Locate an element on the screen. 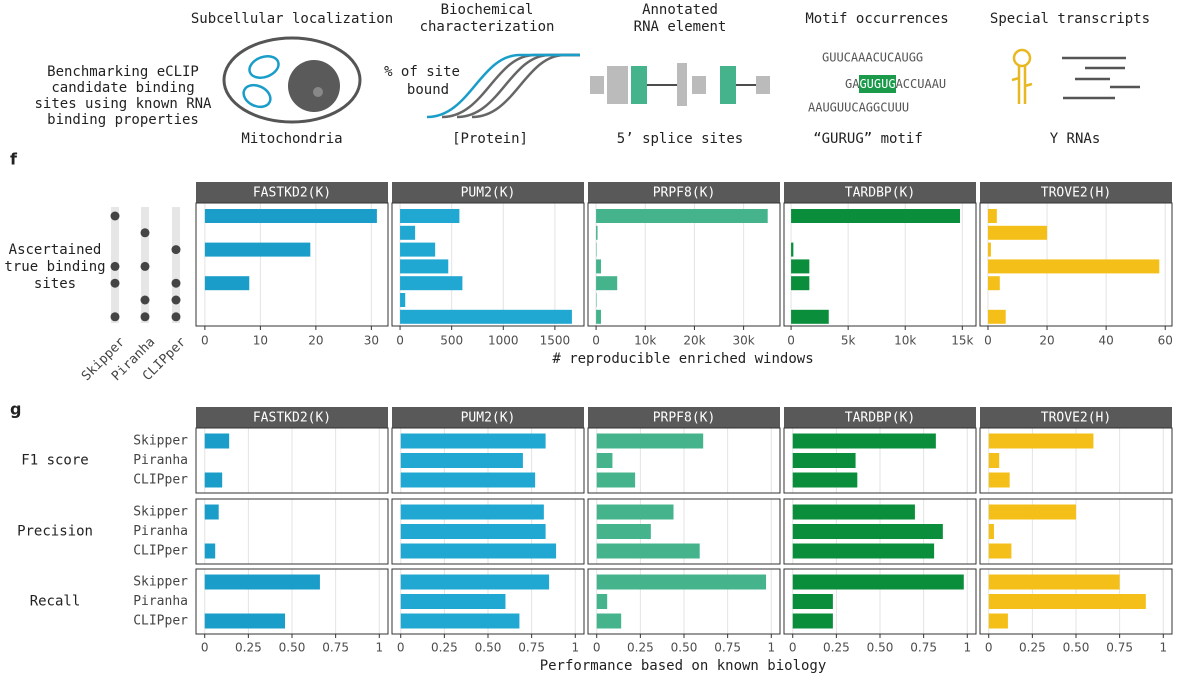  motif-seq: GAGUGUGACCUAAU is located at coordinates (895, 84).